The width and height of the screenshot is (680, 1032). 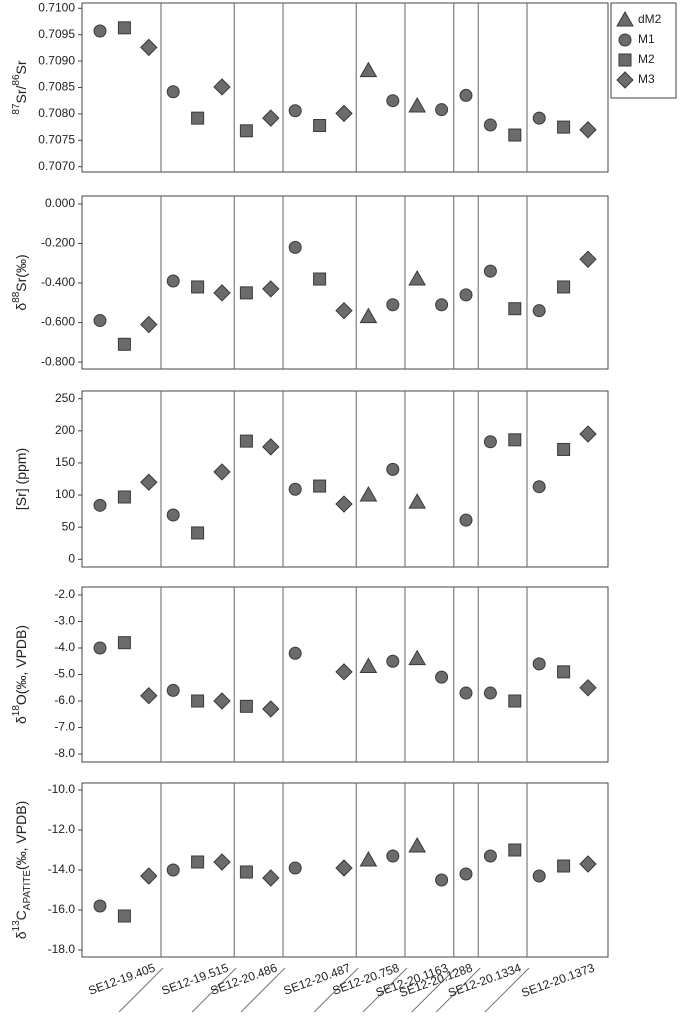 What do you see at coordinates (21, 307) in the screenshot?
I see `y-axis-label-part: δ` at bounding box center [21, 307].